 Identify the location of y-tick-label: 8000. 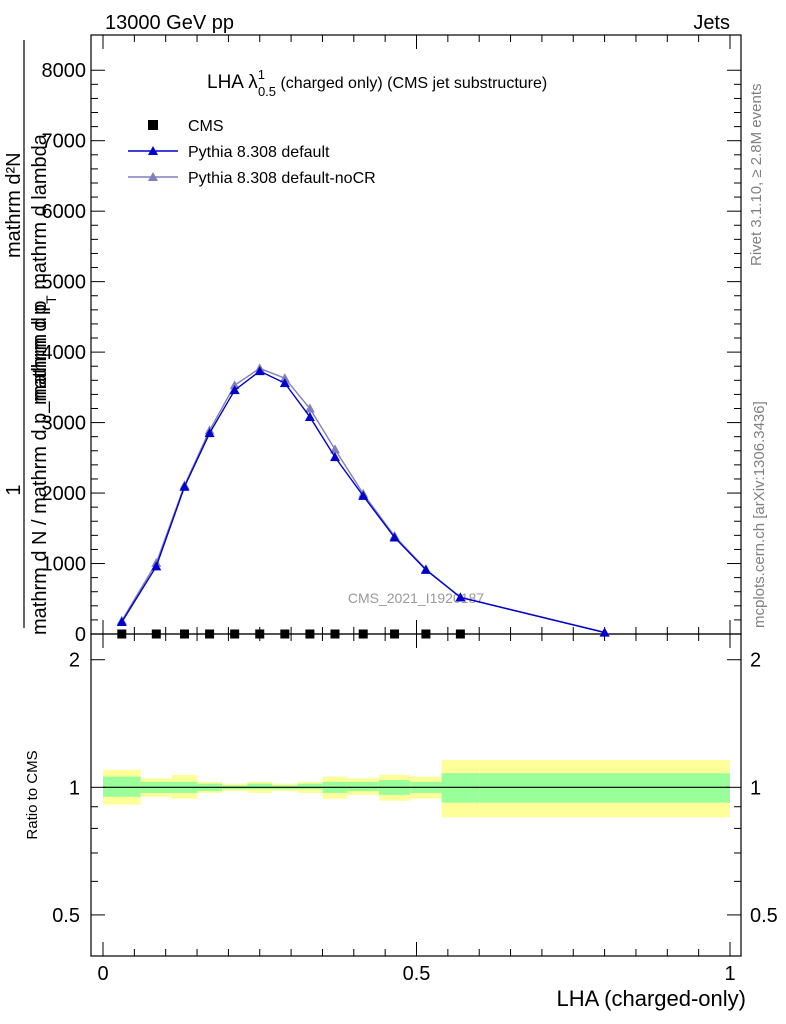
(64, 71).